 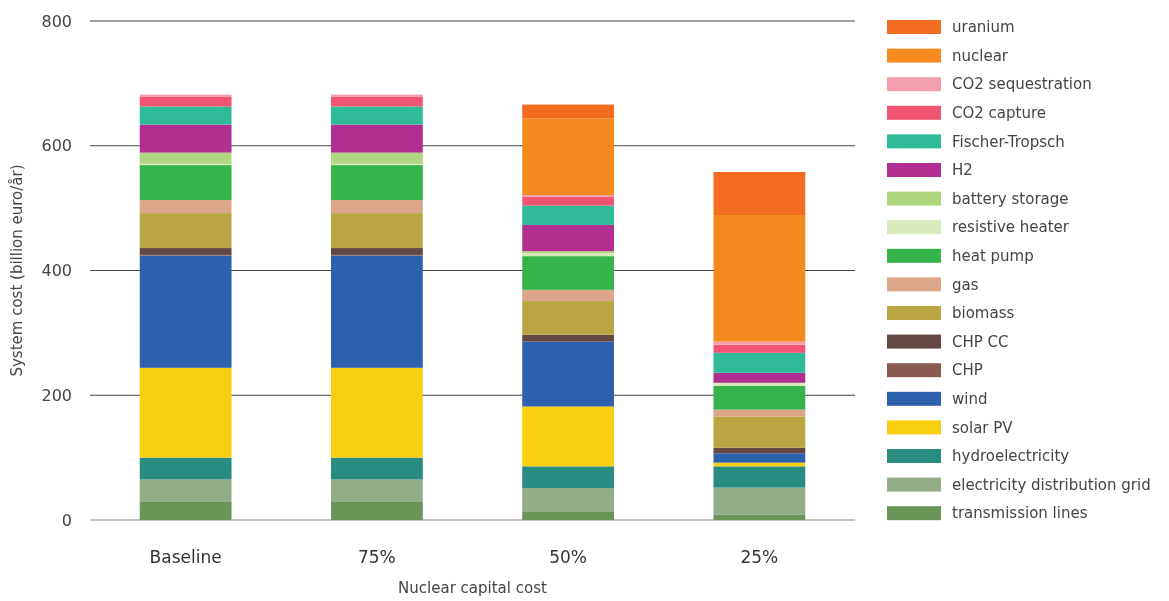 I want to click on y-tick-label: 0, so click(x=66, y=520).